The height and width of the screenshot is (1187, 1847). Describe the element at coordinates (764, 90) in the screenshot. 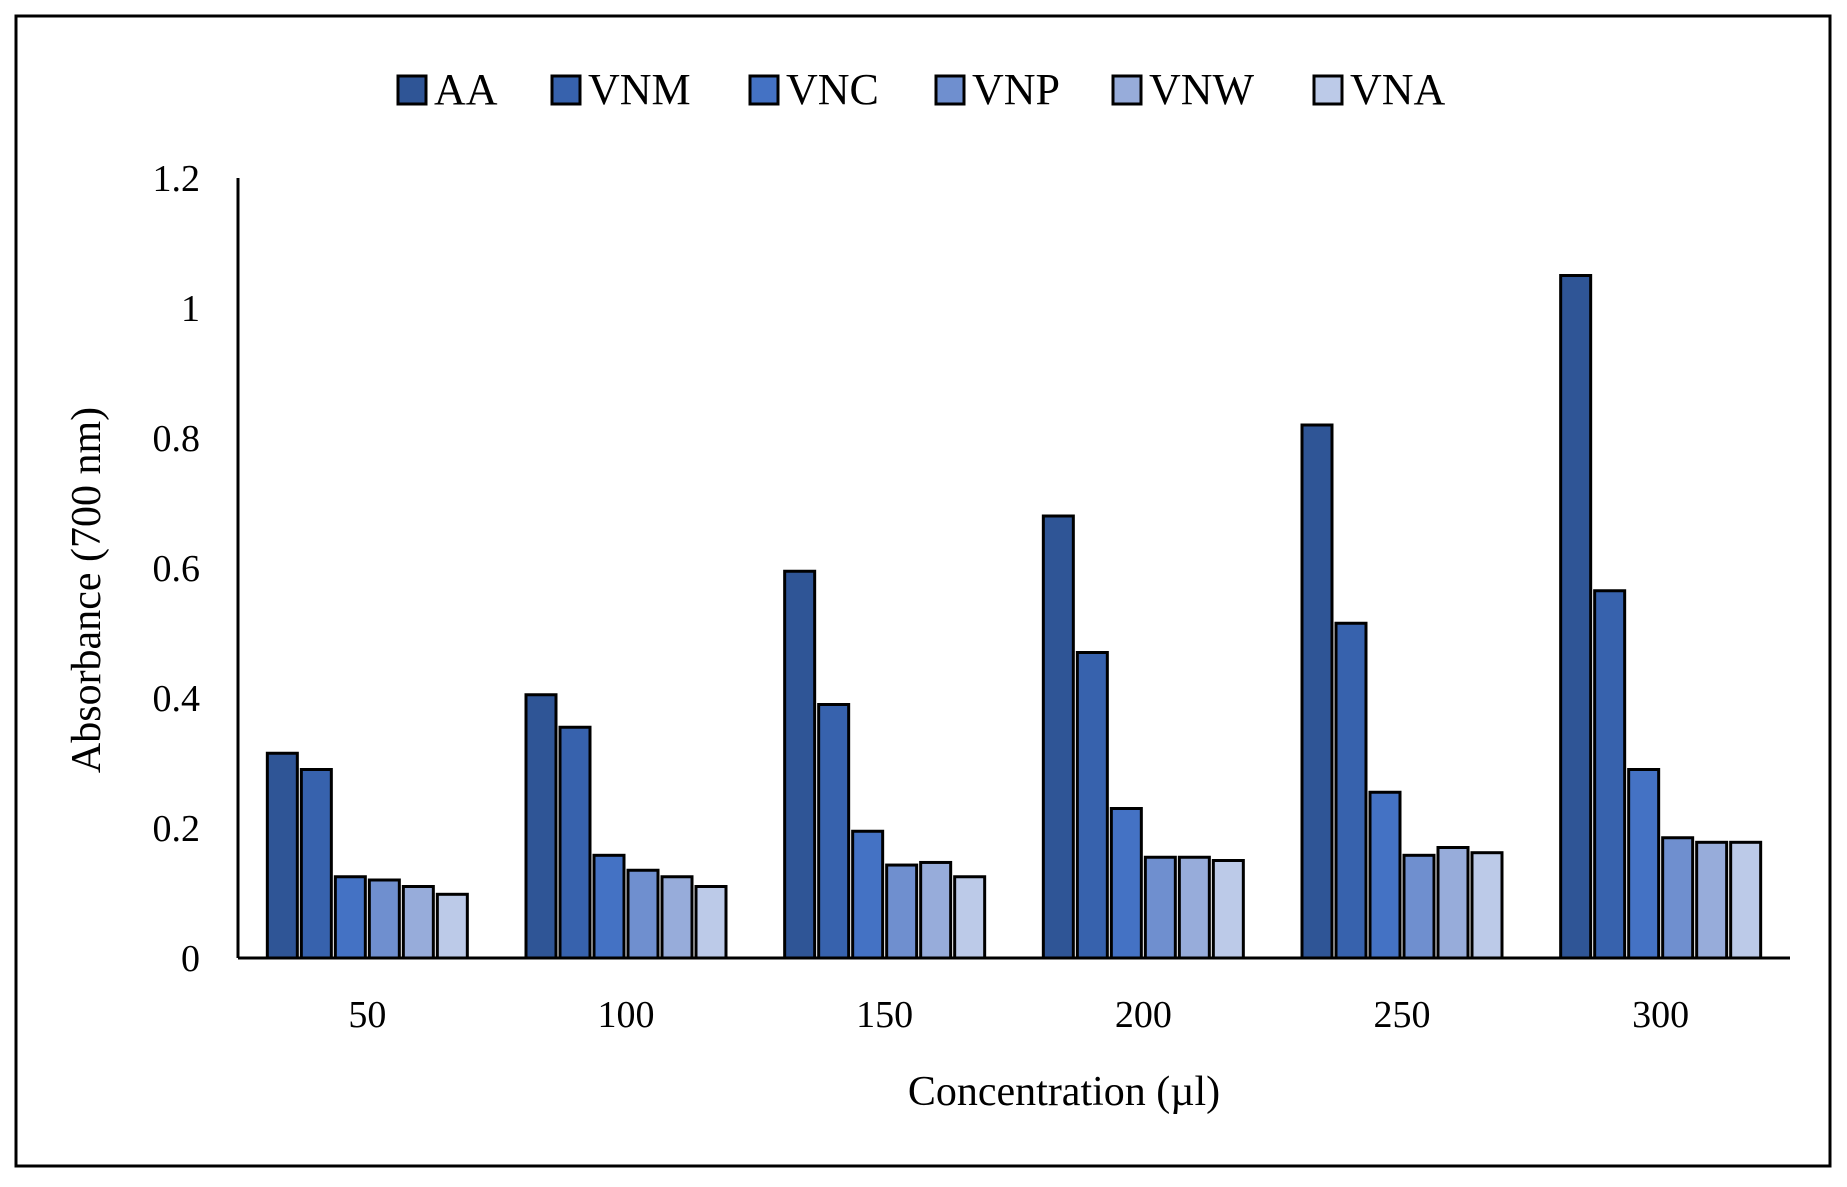

I see `legend-swatch-vnc` at that location.